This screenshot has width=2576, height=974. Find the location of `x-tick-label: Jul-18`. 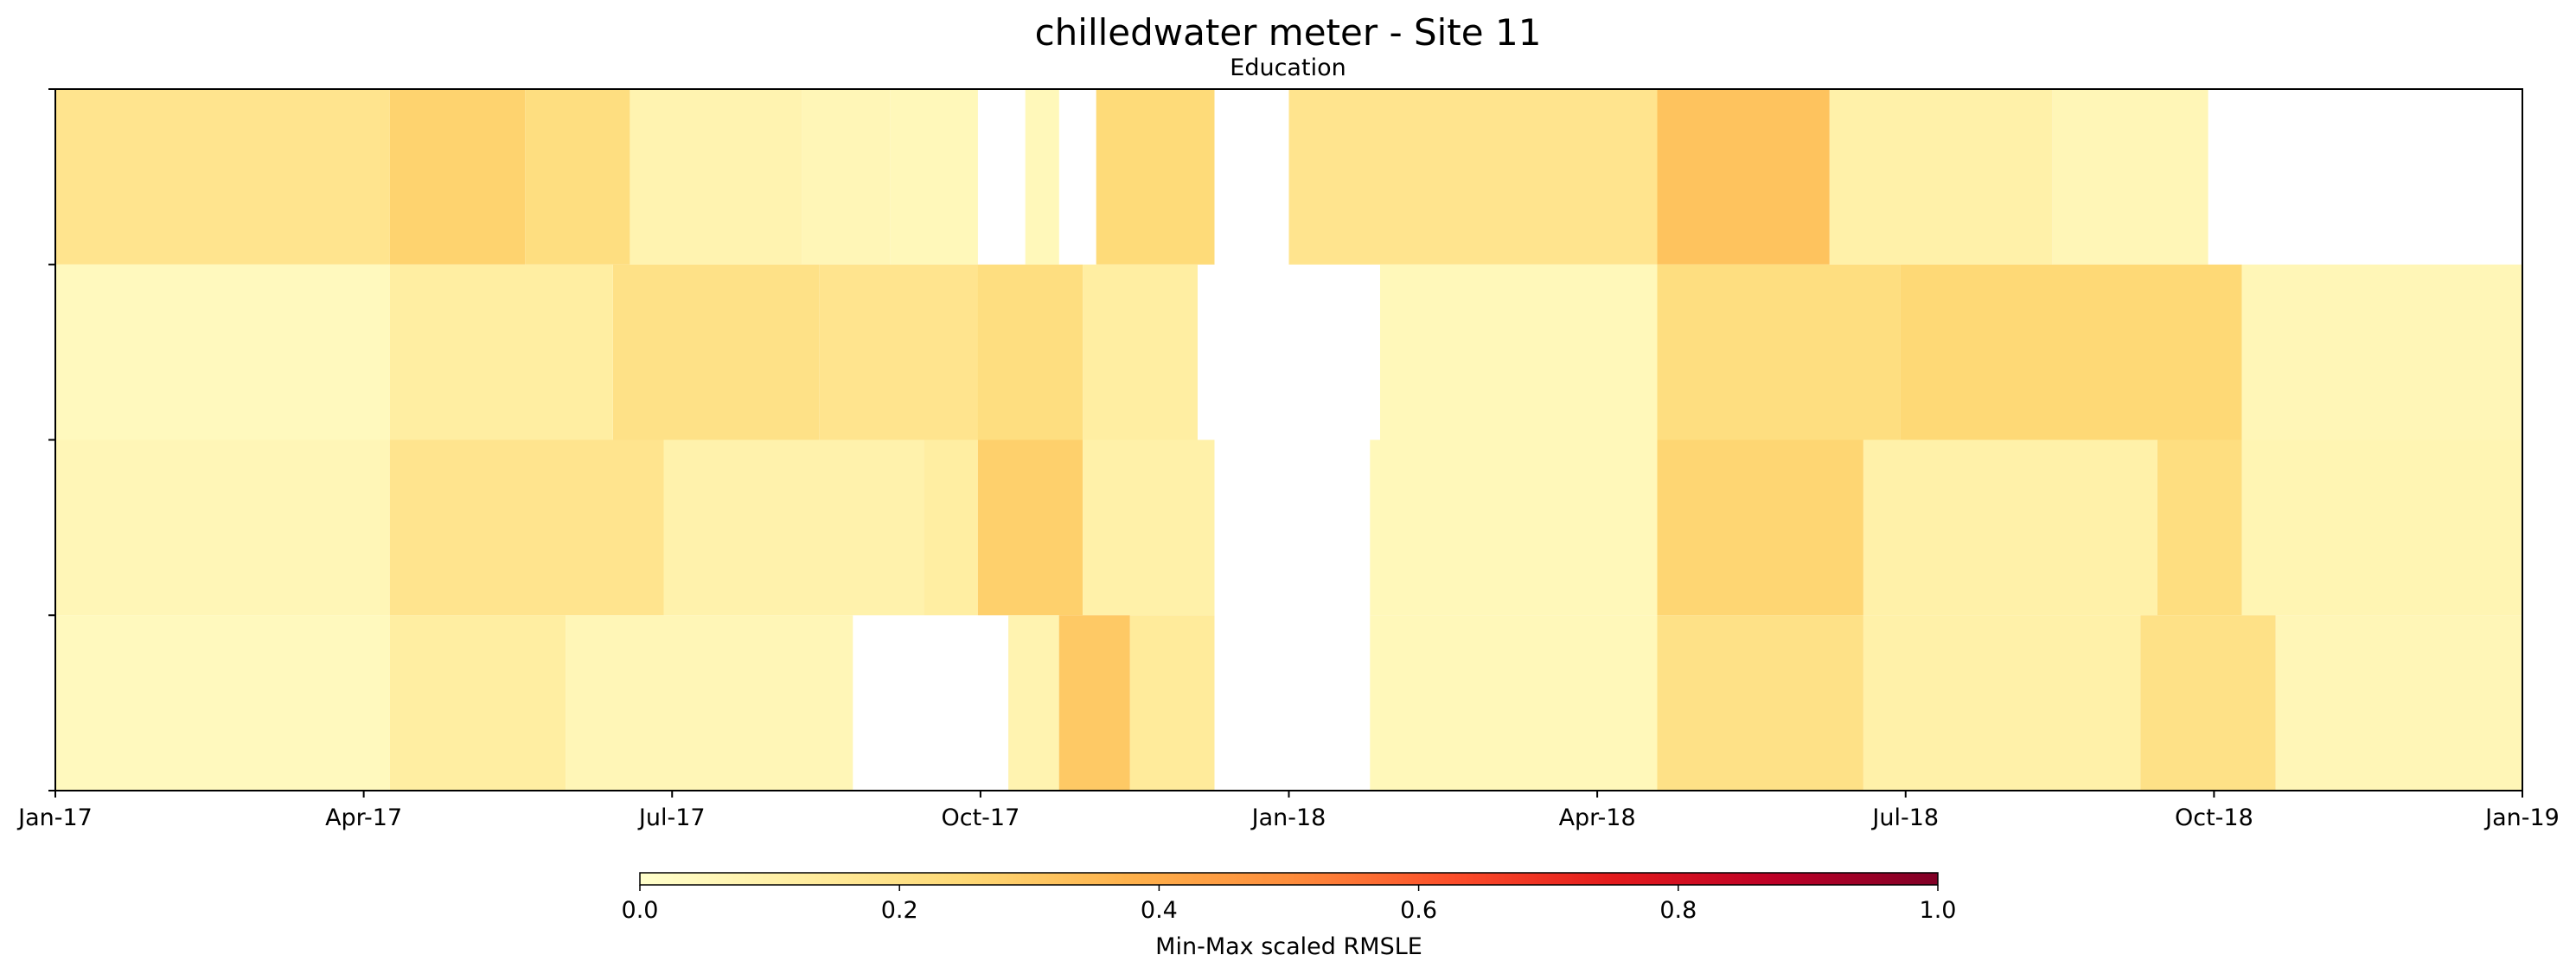

x-tick-label: Jul-18 is located at coordinates (1905, 818).